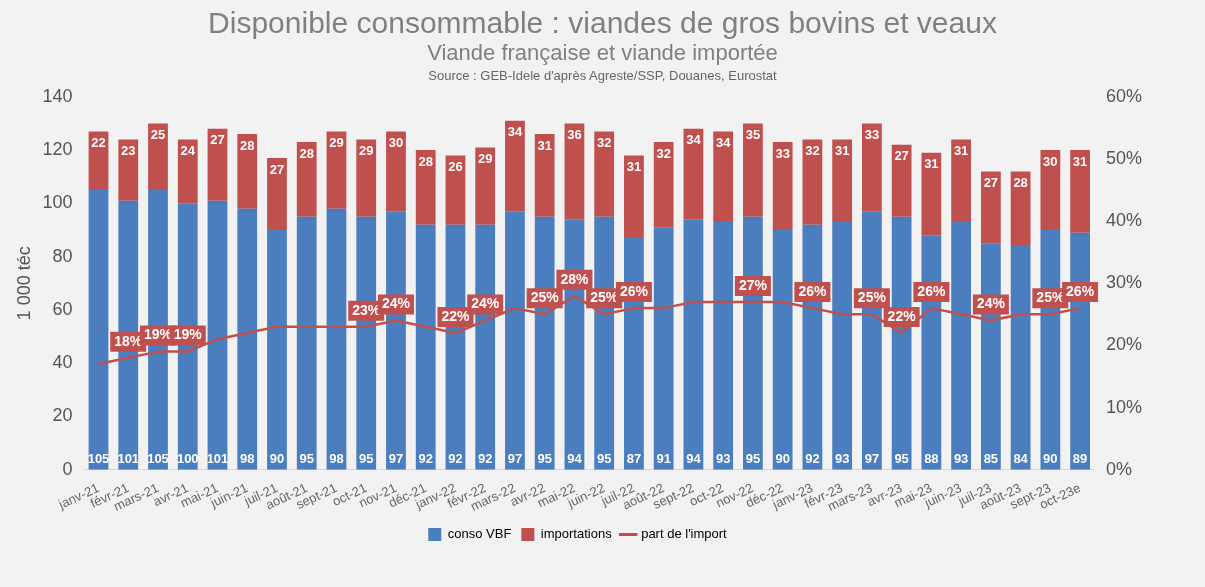 Image resolution: width=1205 pixels, height=587 pixels. I want to click on y-axis-title: 1 000 téc, so click(23, 283).